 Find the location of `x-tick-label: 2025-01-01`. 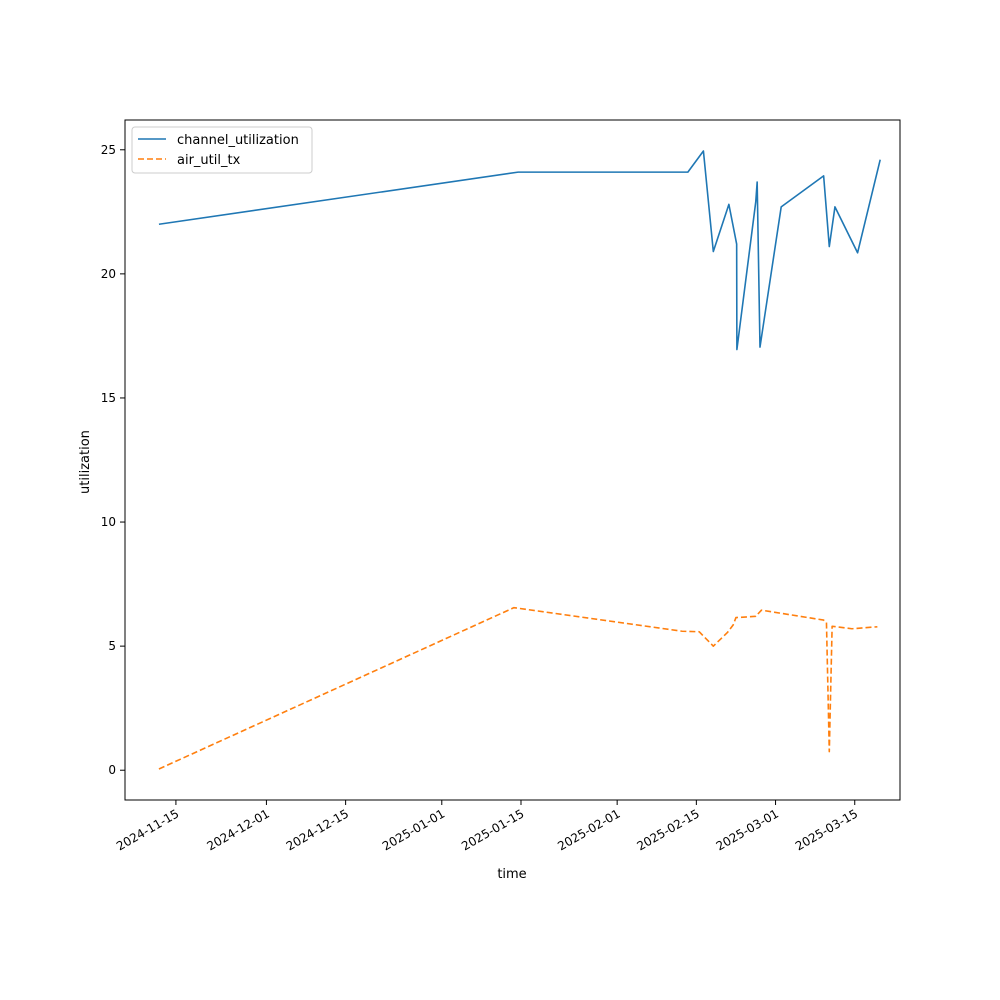

x-tick-label: 2025-01-01 is located at coordinates (413, 829).